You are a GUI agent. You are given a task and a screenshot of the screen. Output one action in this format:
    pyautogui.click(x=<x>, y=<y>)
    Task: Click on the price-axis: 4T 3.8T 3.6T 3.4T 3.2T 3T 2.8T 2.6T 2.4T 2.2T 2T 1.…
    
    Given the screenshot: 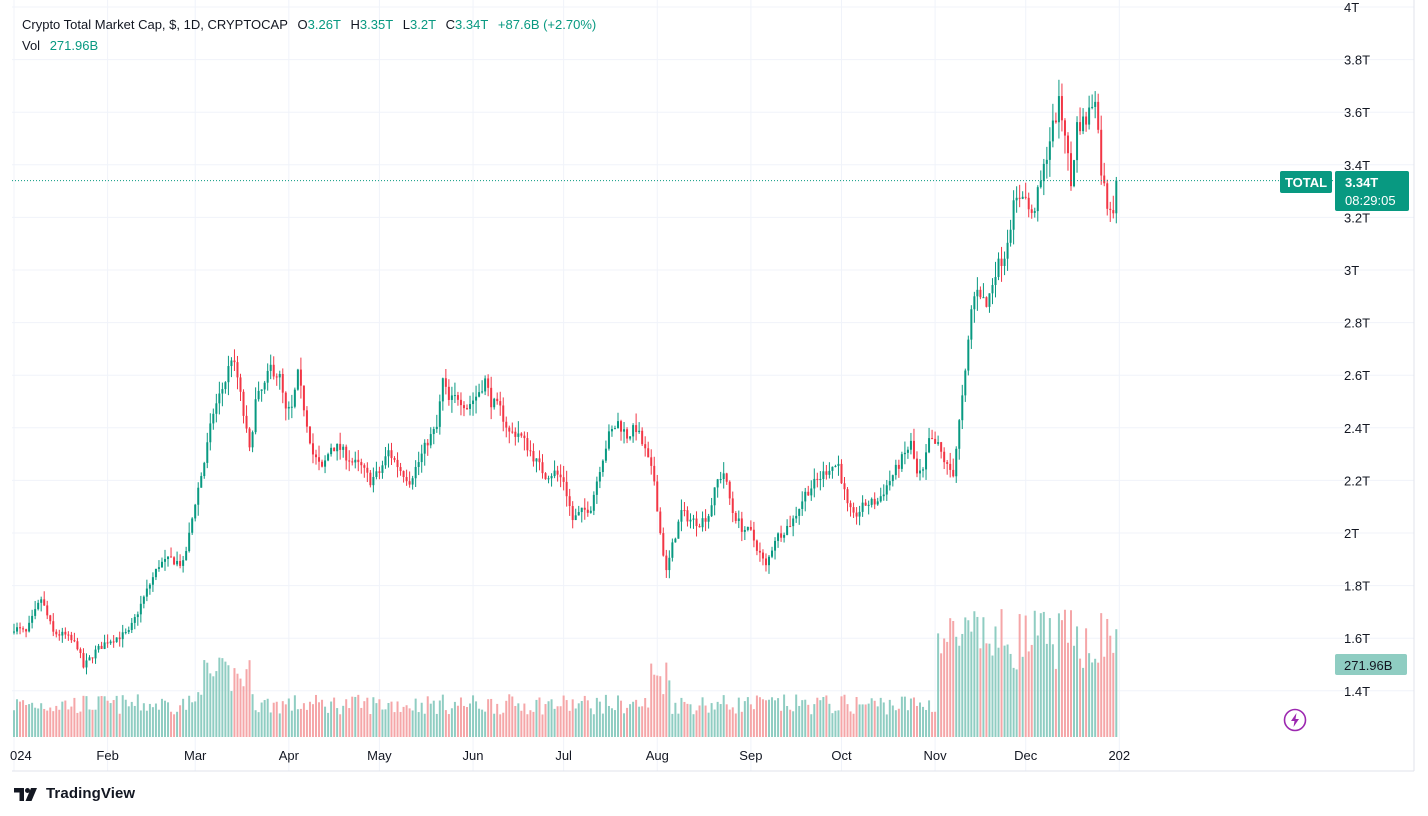 What is the action you would take?
    pyautogui.click(x=1357, y=349)
    